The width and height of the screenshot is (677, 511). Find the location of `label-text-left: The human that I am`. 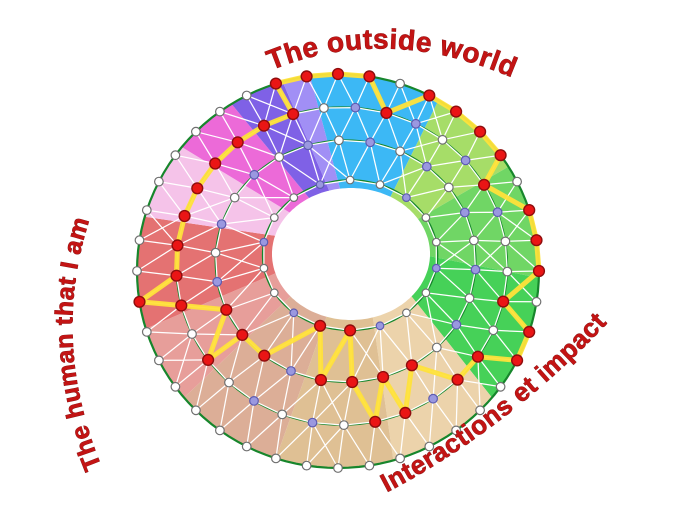

label-text-left: The human that I am is located at coordinates (78, 344).